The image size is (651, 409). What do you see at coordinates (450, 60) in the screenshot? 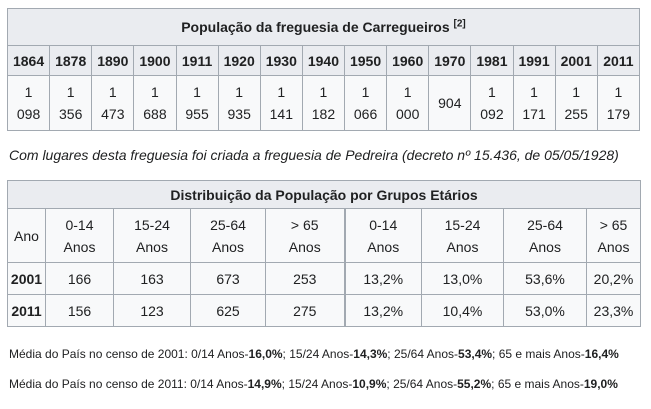
I see `year-header-cell: 1970` at bounding box center [450, 60].